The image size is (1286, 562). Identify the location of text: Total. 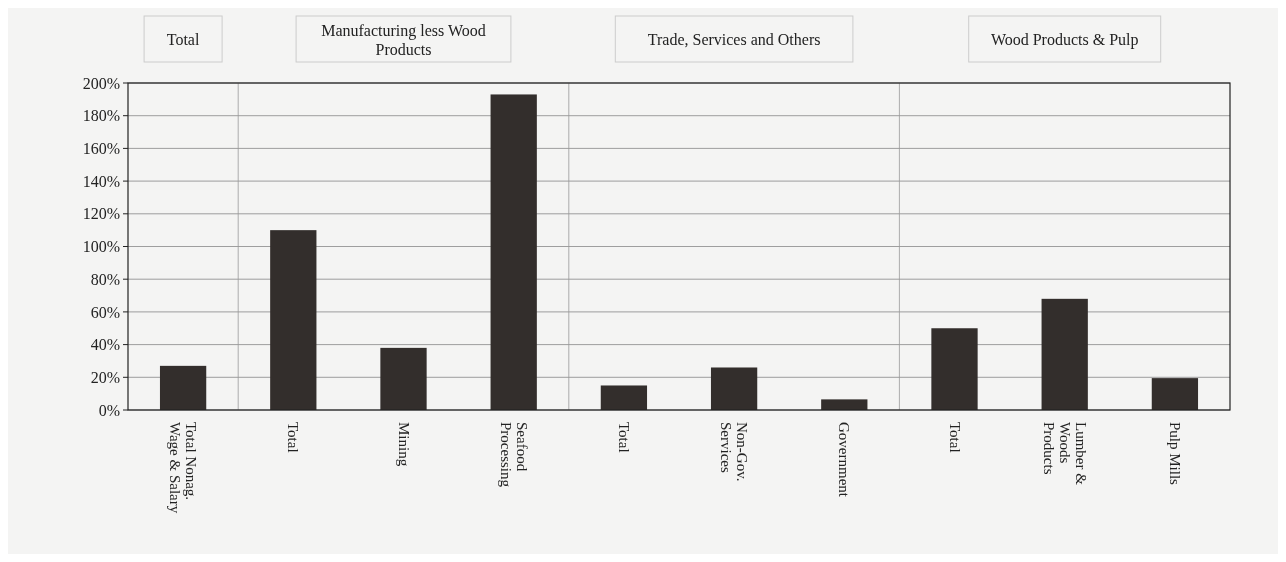
(183, 39).